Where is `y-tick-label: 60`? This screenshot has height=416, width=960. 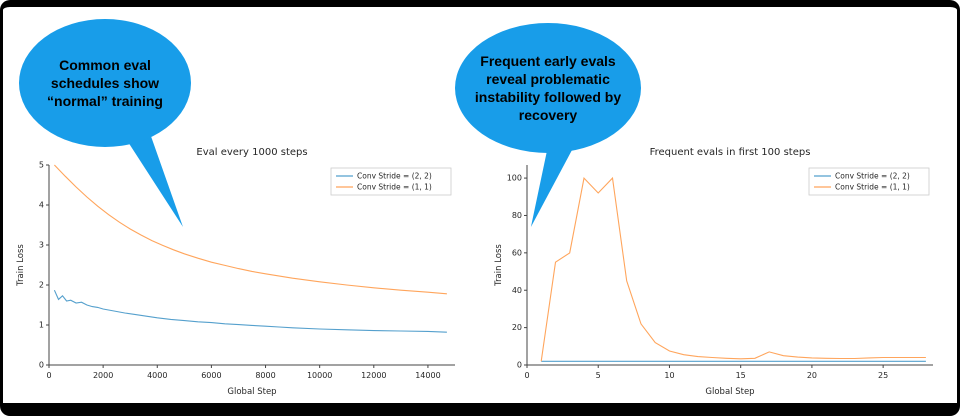 y-tick-label: 60 is located at coordinates (517, 252).